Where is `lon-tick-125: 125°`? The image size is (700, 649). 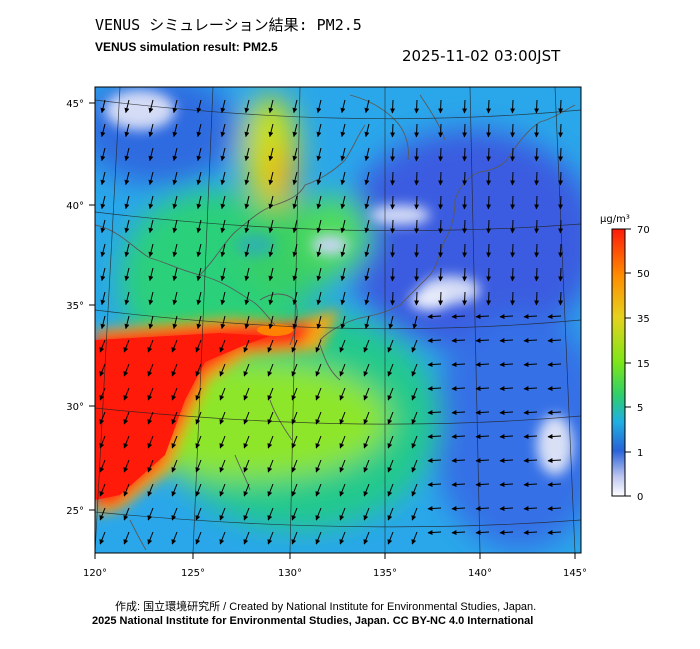
lon-tick-125: 125° is located at coordinates (193, 573).